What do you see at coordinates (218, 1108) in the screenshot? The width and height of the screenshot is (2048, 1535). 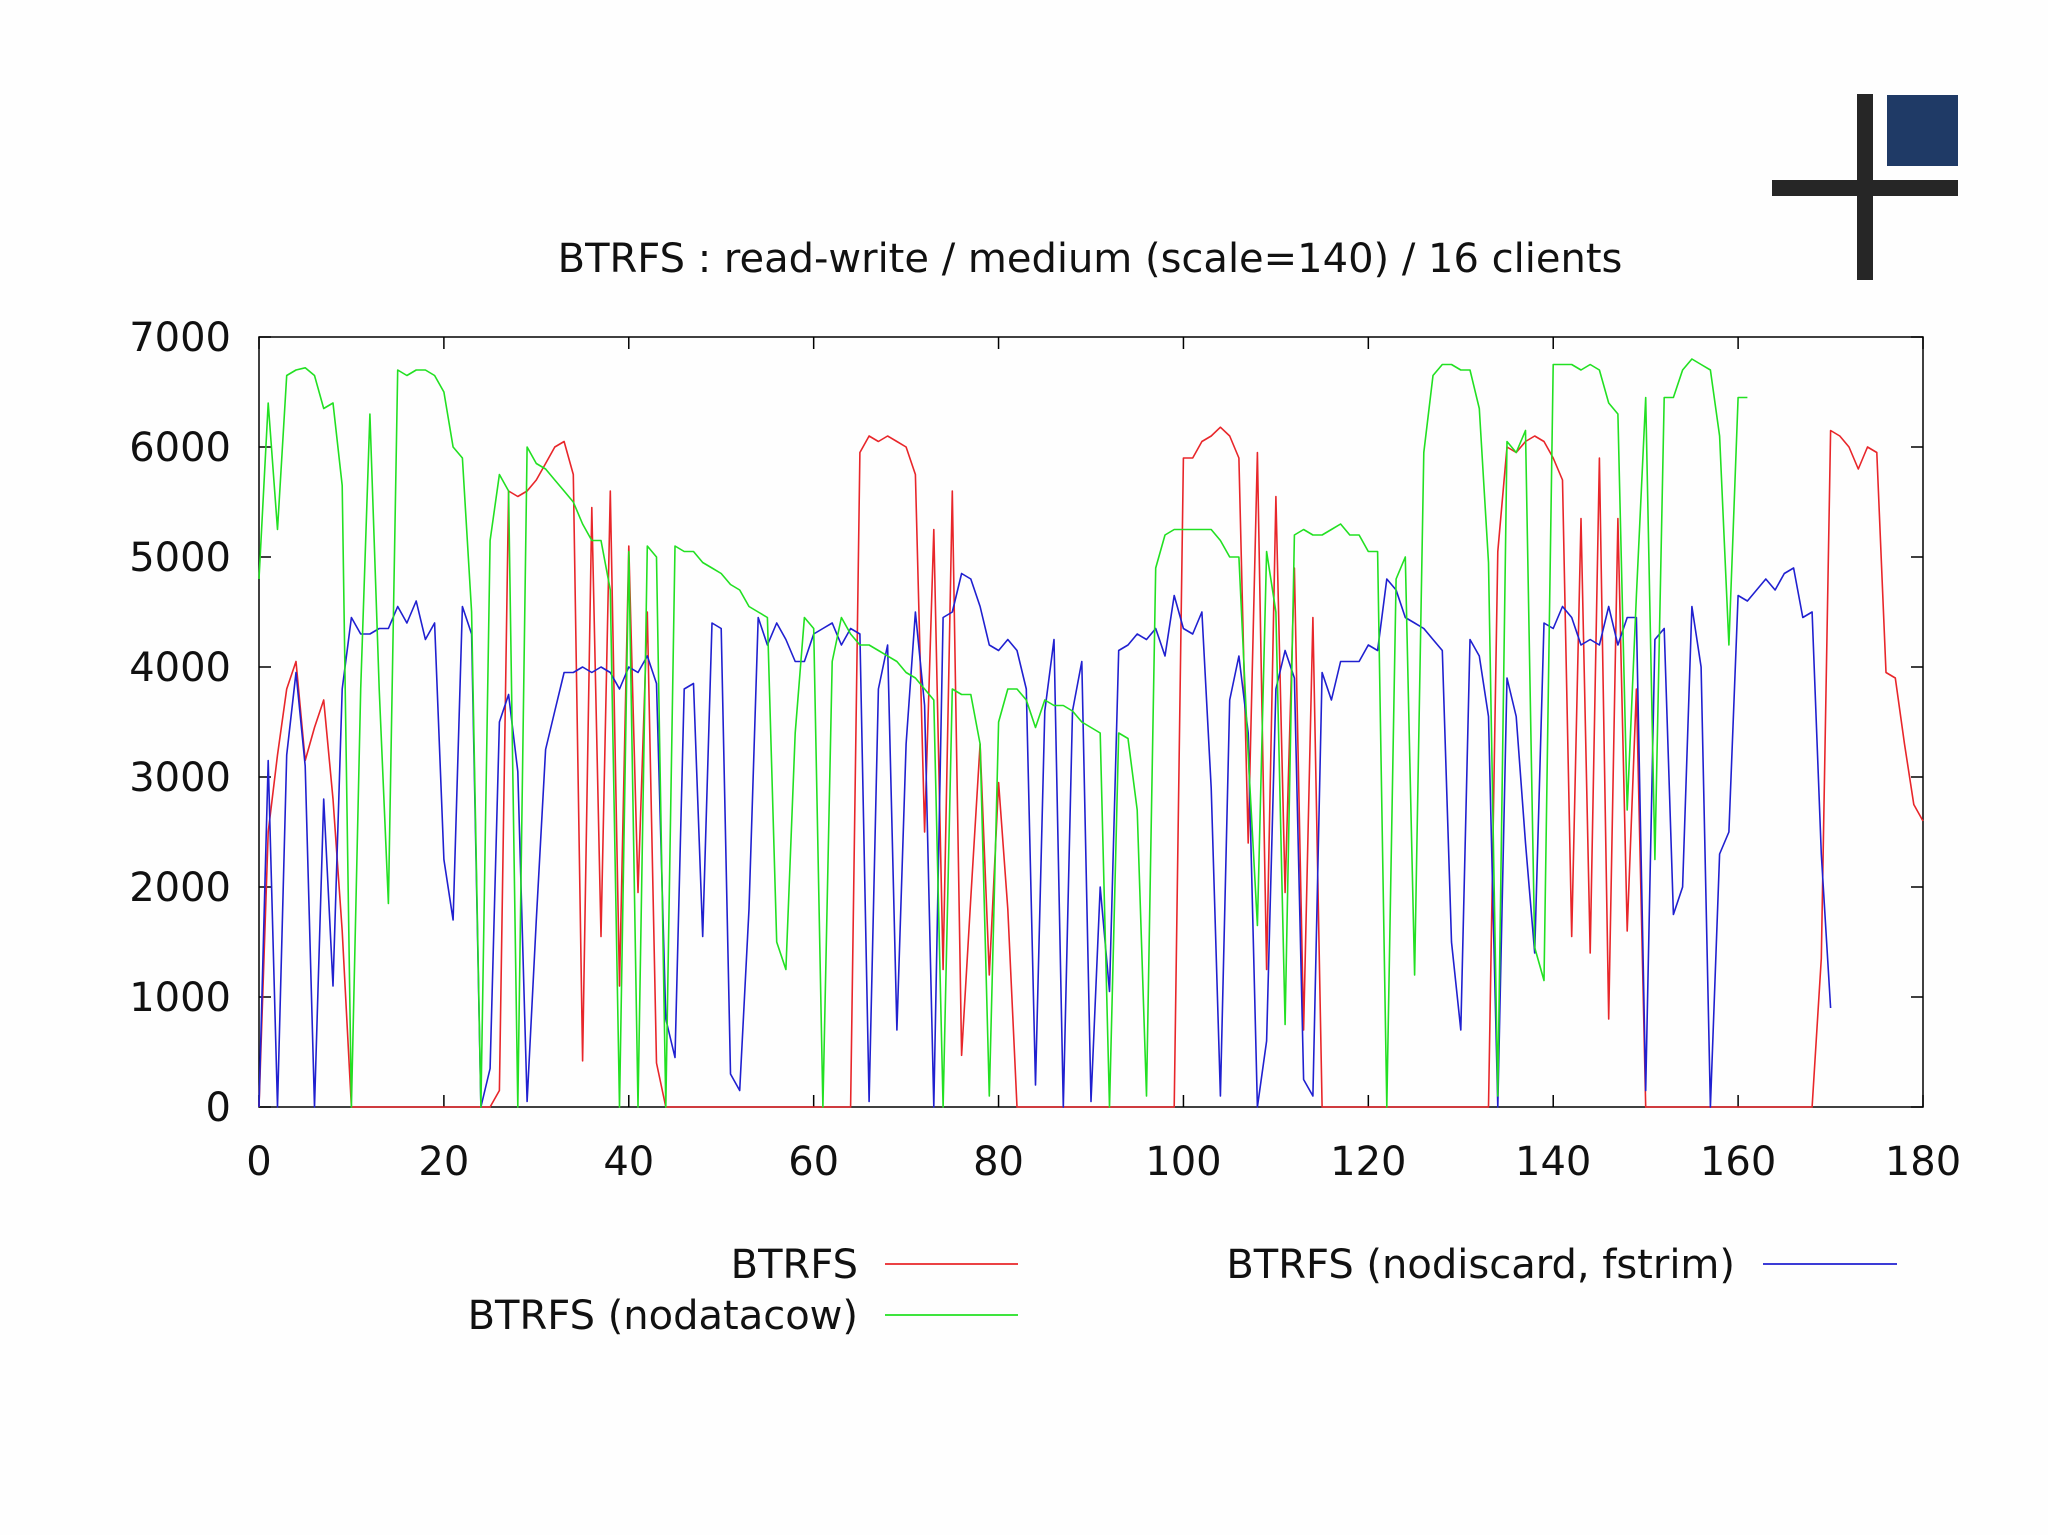 I see `y-tick-label: 0` at bounding box center [218, 1108].